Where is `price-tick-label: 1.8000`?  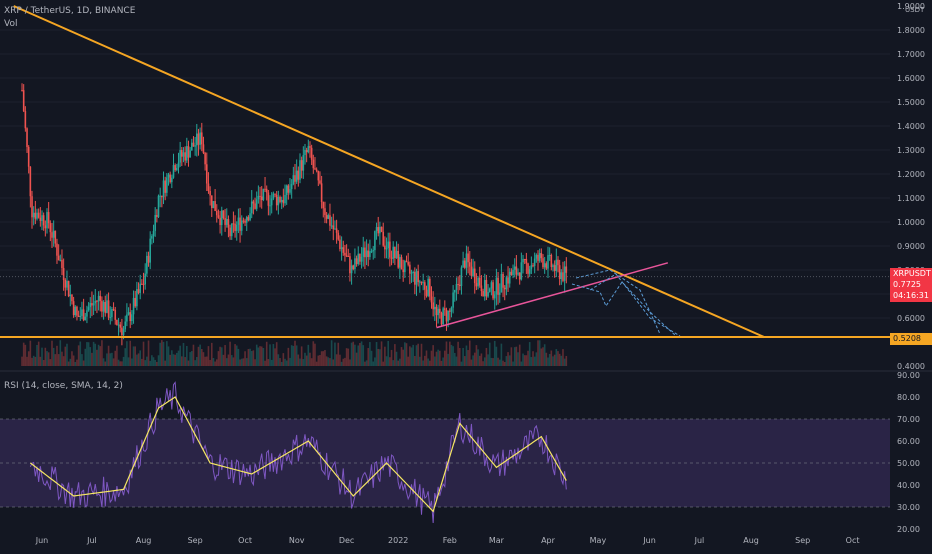 price-tick-label: 1.8000 is located at coordinates (911, 30).